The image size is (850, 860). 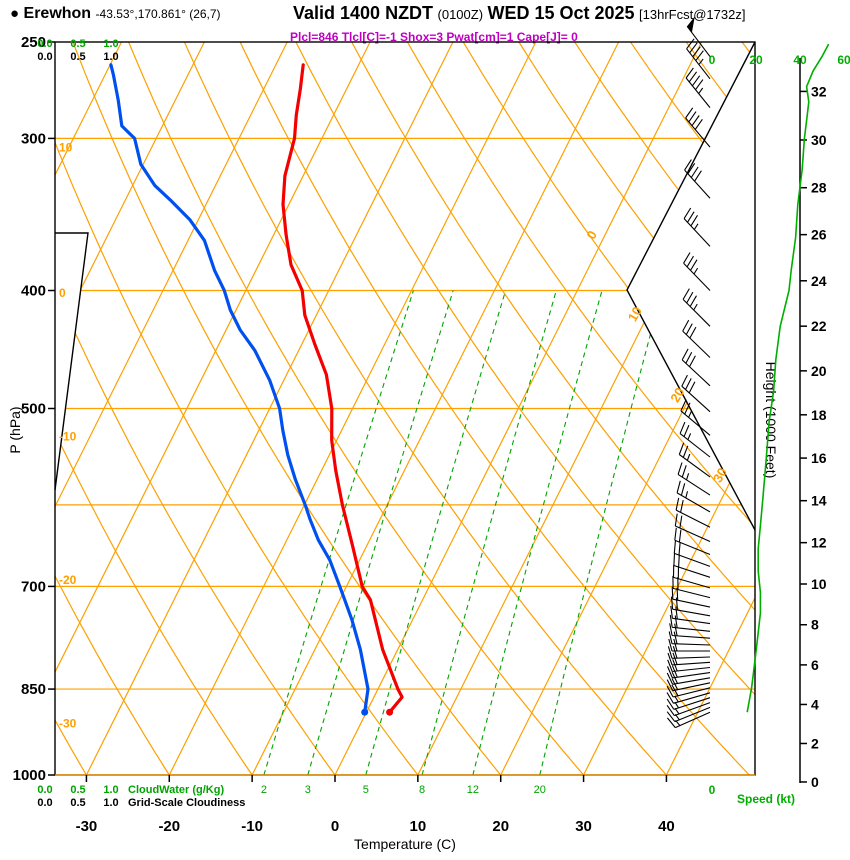 I want to click on svg-text: Grid-Scale Cloudiness, so click(x=186, y=803).